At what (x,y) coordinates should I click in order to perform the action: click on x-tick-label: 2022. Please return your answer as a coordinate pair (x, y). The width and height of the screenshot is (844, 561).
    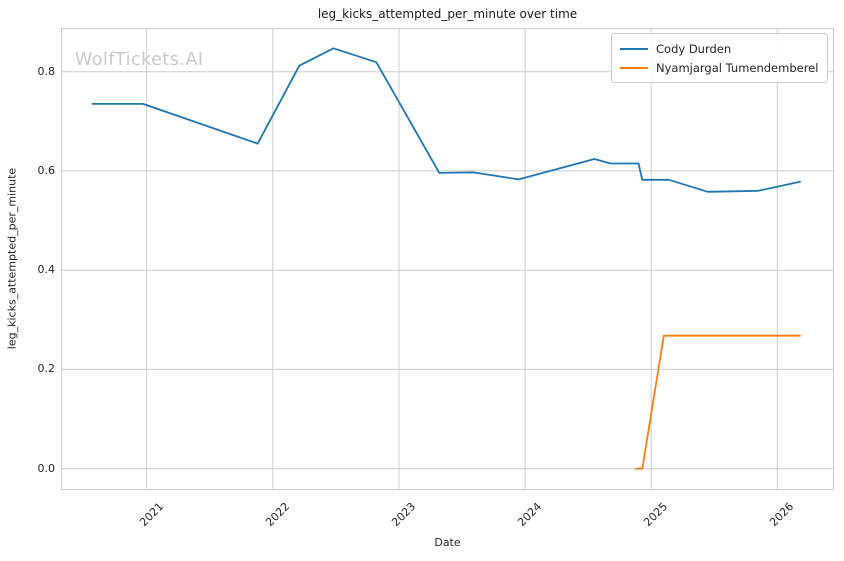
    Looking at the image, I should click on (278, 514).